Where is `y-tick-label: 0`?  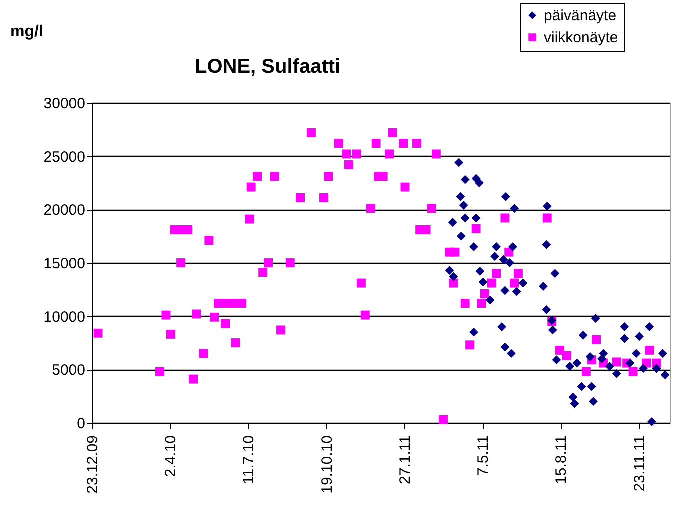
y-tick-label: 0 is located at coordinates (81, 424).